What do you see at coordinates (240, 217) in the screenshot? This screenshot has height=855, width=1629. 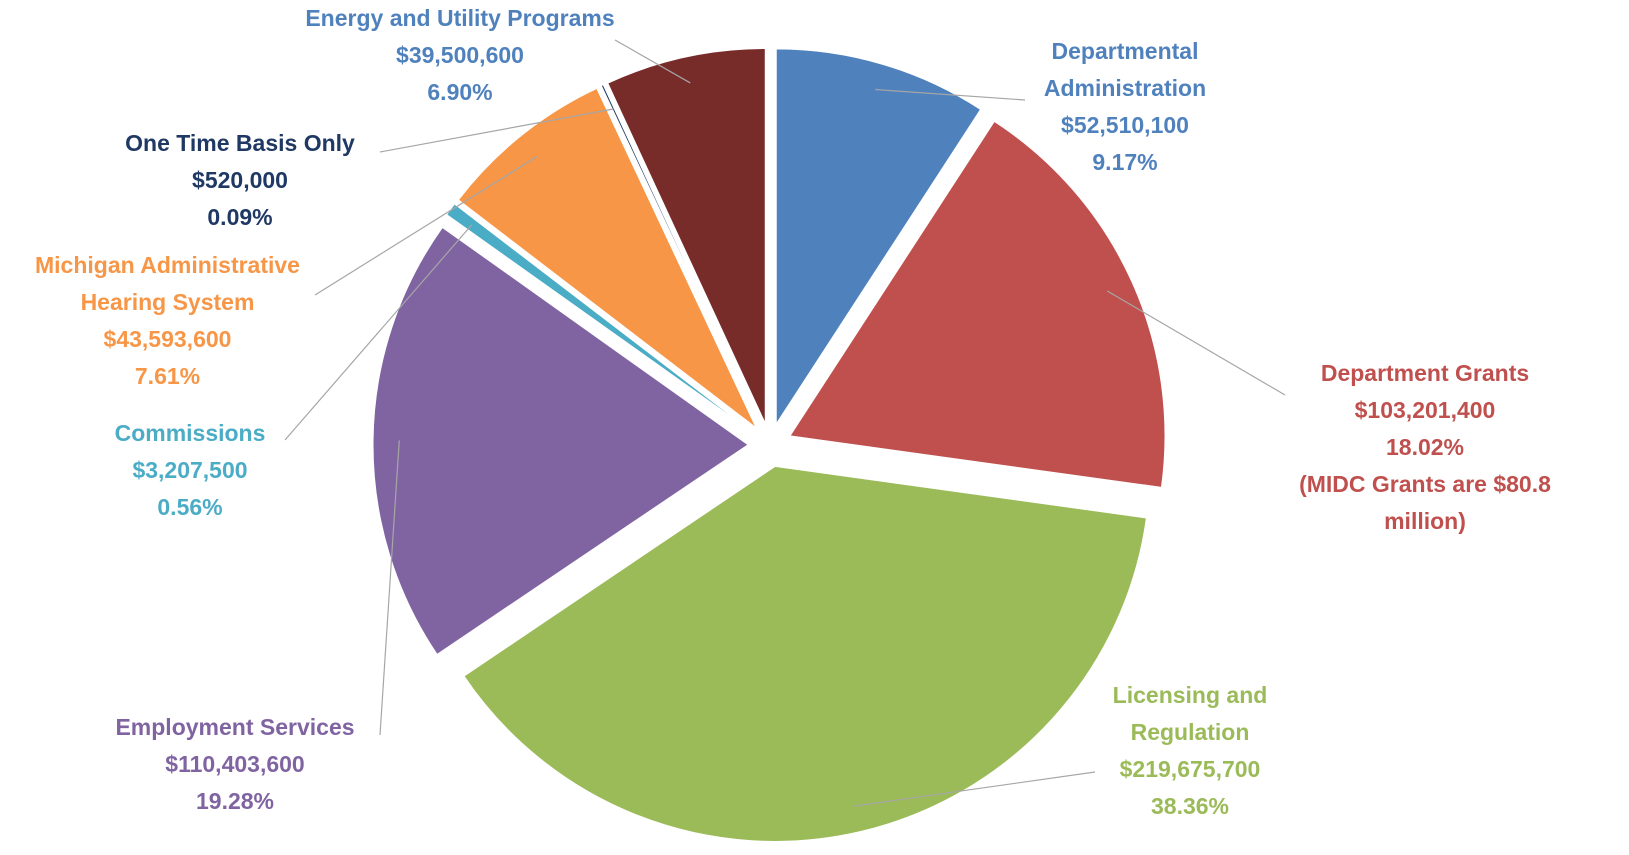 I see `label-percent: 0.09%` at bounding box center [240, 217].